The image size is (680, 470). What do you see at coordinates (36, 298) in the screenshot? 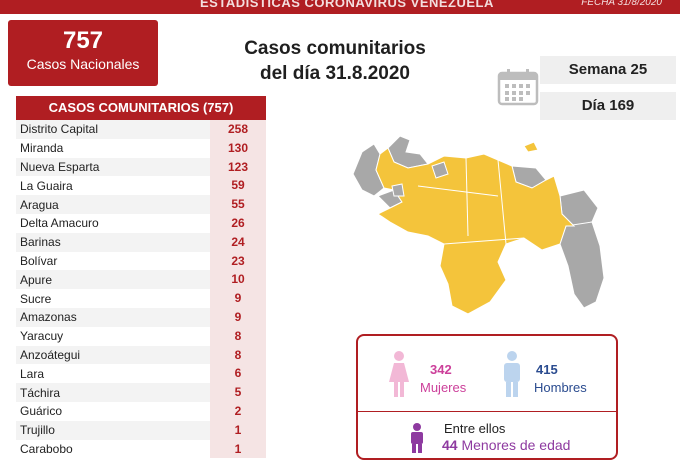
I see `state-name: Sucre` at bounding box center [36, 298].